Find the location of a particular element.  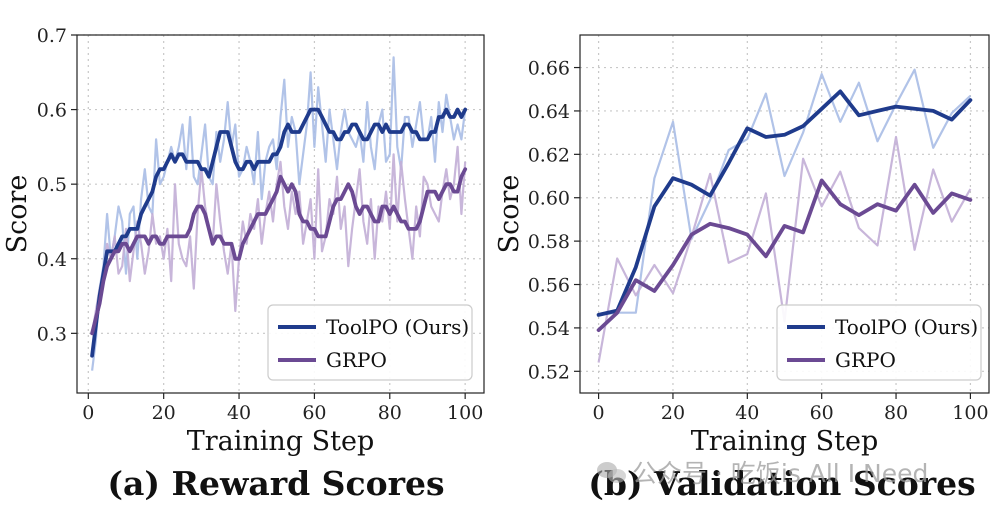

y-tick-label: 0.4 is located at coordinates (52, 260).